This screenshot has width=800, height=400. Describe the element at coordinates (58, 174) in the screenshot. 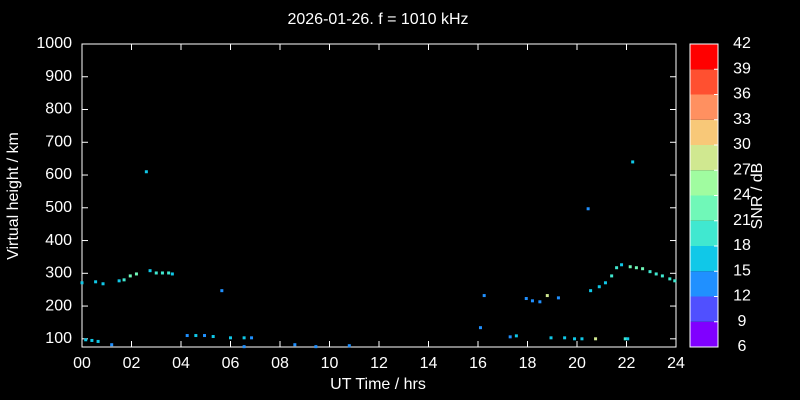

I see `y-tick-label: 600` at that location.